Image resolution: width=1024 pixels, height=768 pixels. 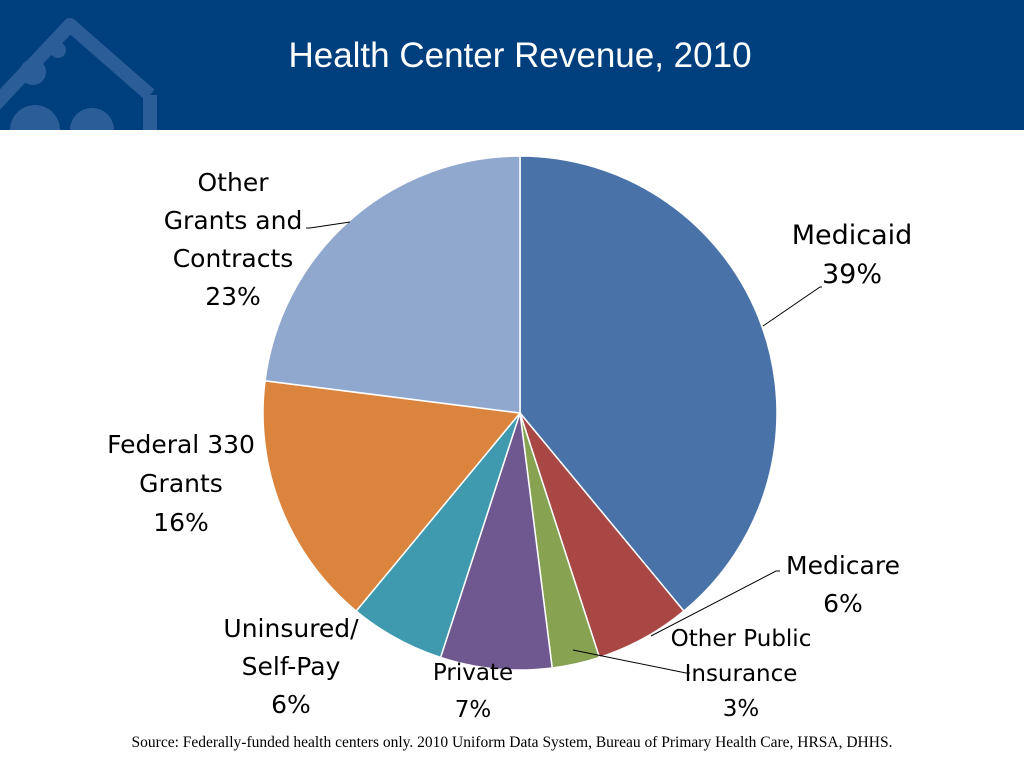 What do you see at coordinates (473, 691) in the screenshot?
I see `slice-label: Private 7%` at bounding box center [473, 691].